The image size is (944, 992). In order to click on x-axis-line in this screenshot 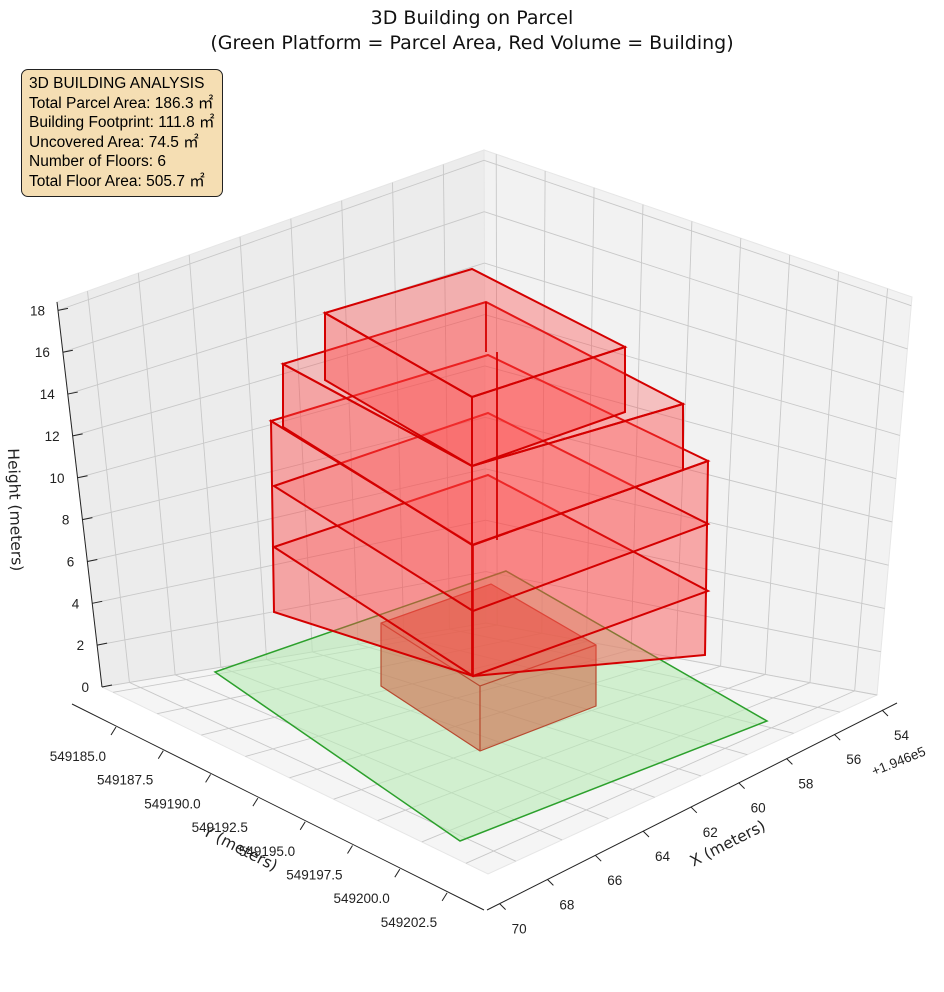, I will do `click(692, 806)`.